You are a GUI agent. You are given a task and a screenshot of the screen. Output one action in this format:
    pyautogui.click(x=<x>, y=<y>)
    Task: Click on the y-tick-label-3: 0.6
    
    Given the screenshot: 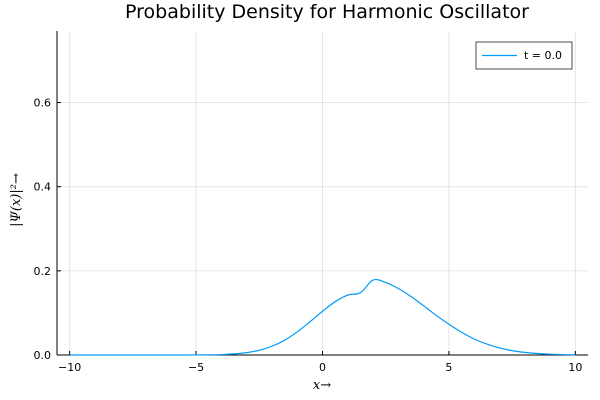 What is the action you would take?
    pyautogui.click(x=43, y=103)
    